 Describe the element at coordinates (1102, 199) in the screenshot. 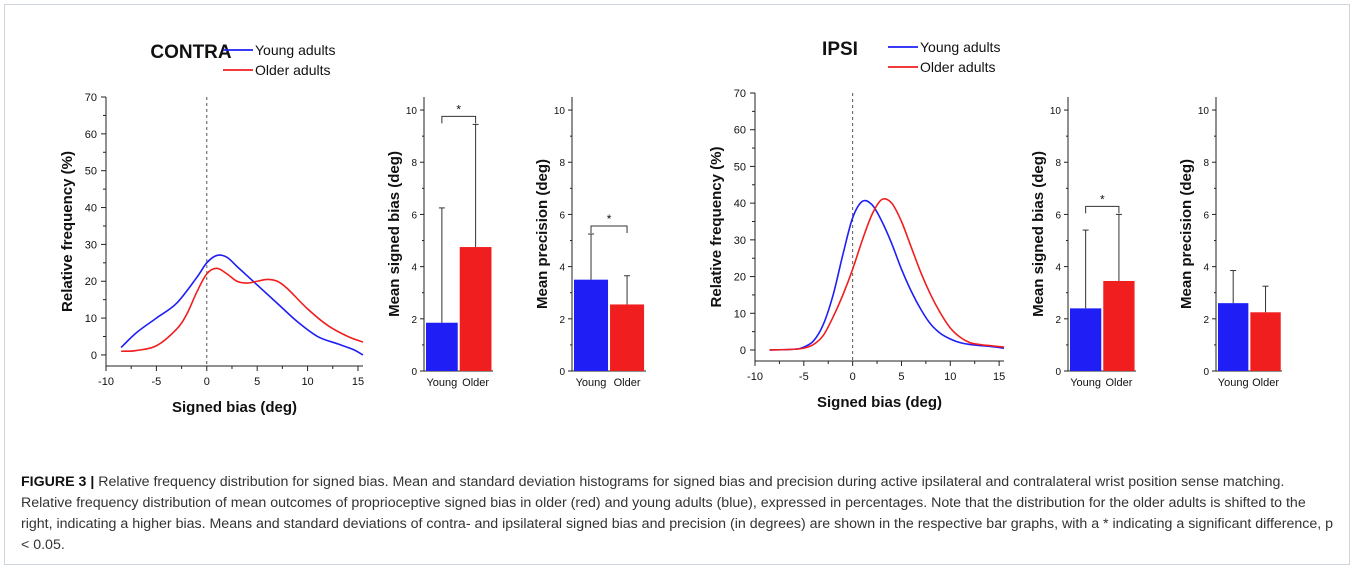

I see `ipsi-signed-bias-significance-marker: *` at that location.